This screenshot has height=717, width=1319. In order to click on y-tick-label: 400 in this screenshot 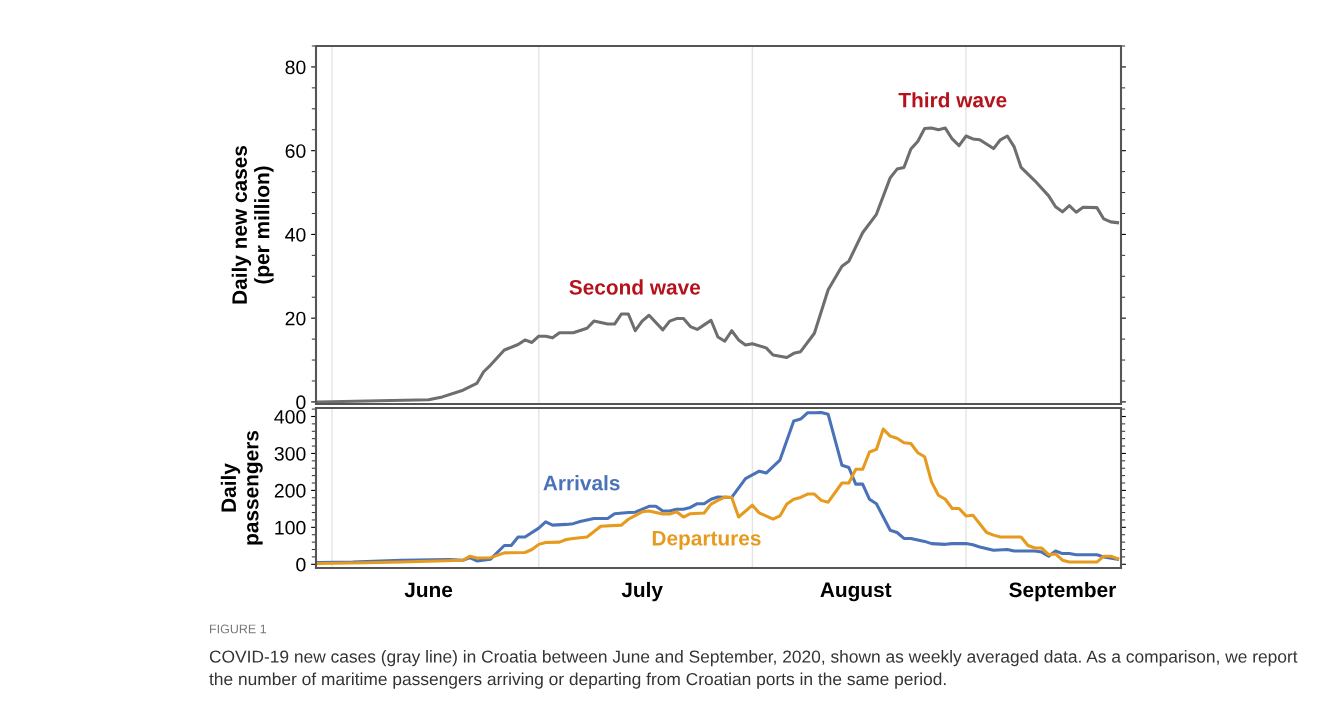, I will do `click(290, 416)`.